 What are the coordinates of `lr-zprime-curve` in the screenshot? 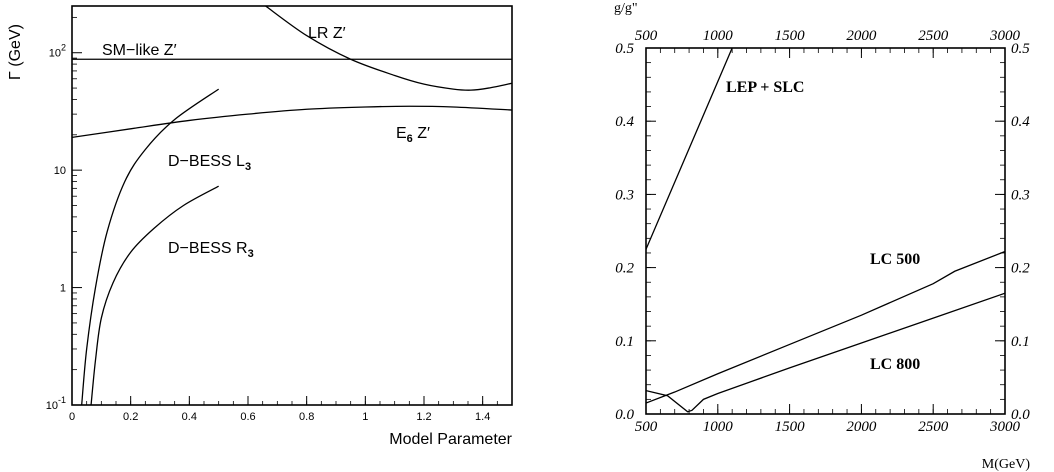 It's located at (388, 48).